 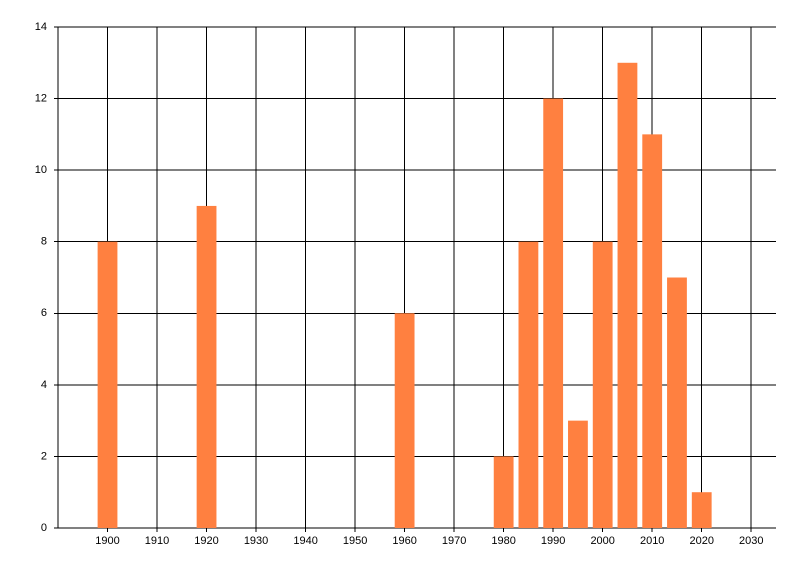 I want to click on x-tick-label: 1950, so click(x=355, y=541).